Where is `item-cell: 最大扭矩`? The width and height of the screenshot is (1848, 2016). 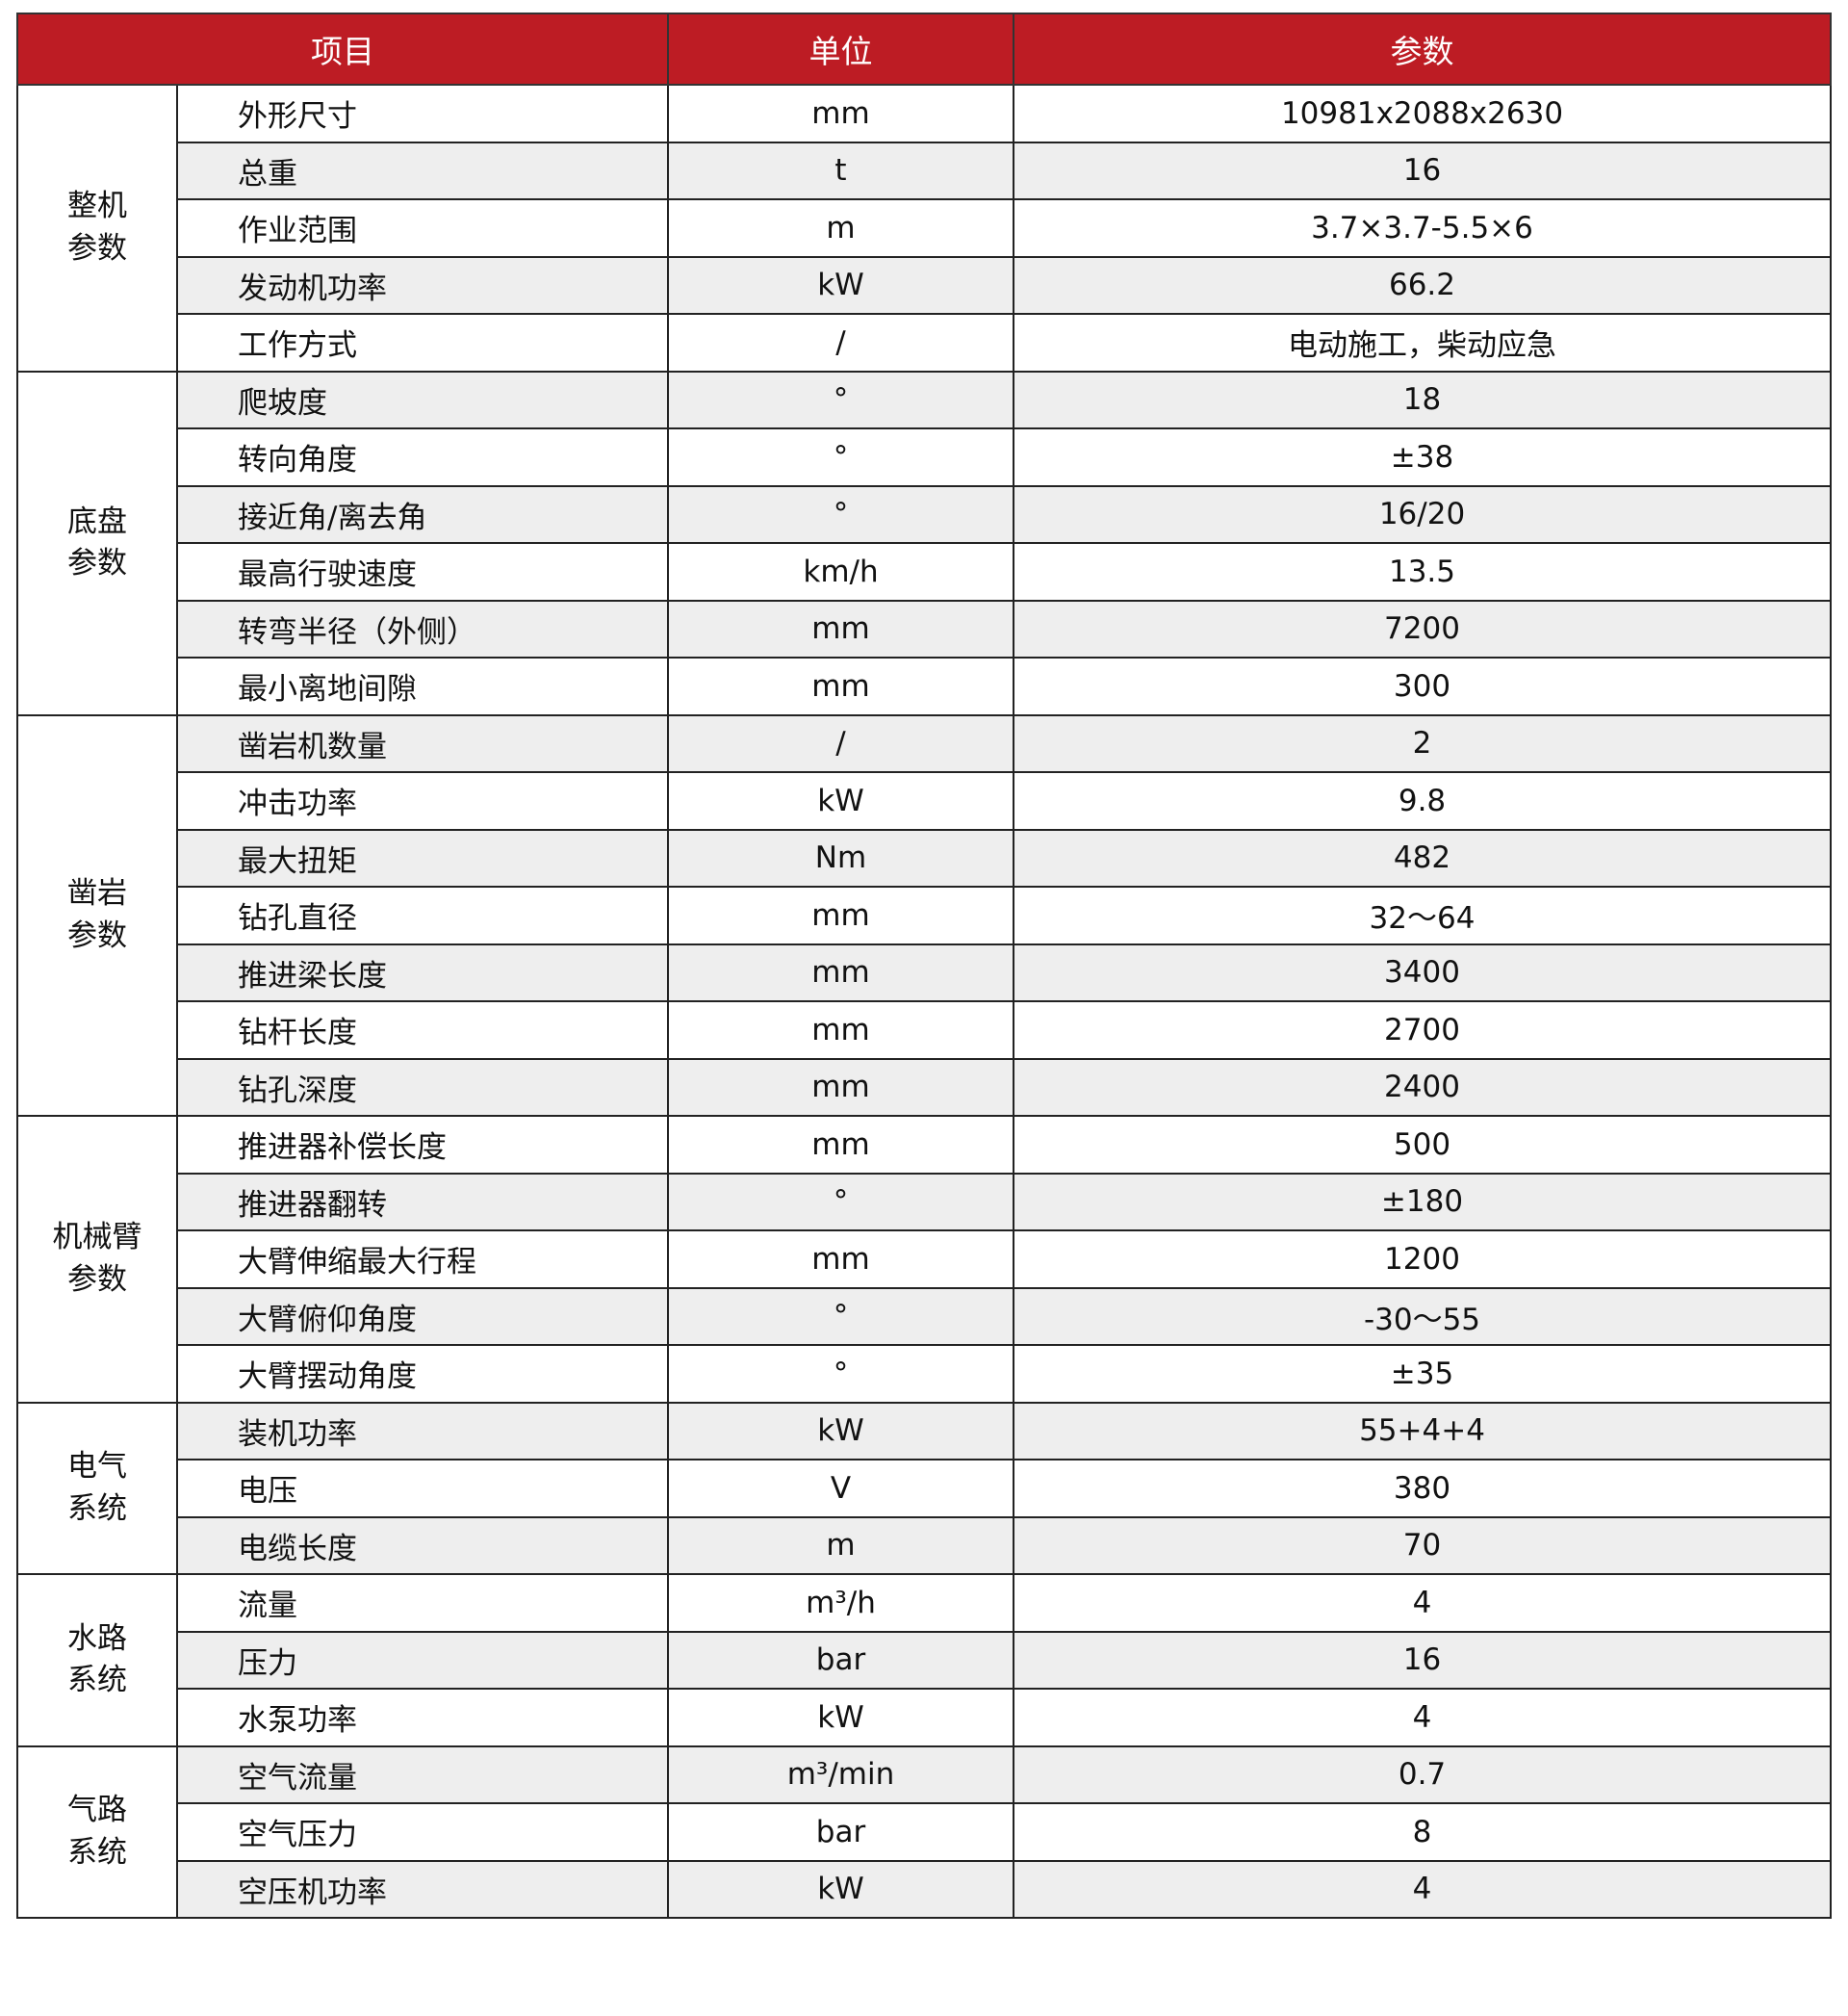
item-cell: 最大扭矩 is located at coordinates (422, 858).